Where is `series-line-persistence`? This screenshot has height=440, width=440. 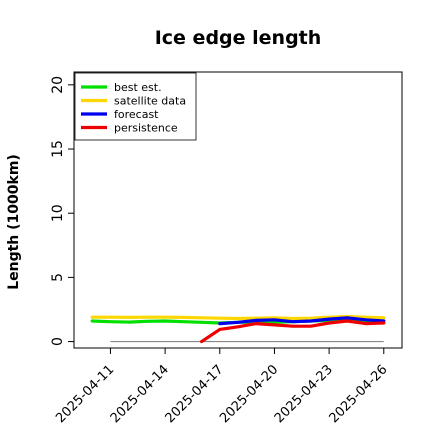
series-line-persistence is located at coordinates (293, 331).